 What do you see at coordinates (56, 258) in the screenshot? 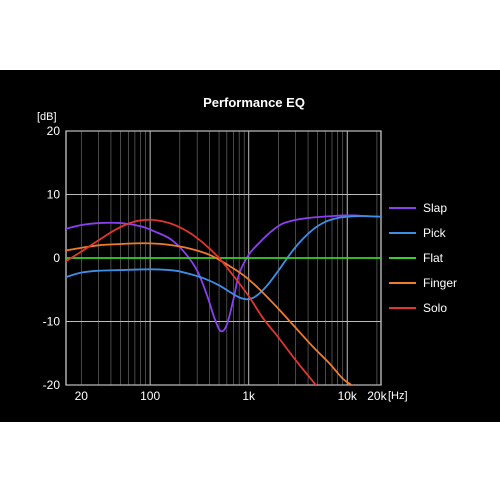
I see `y-tick-label: 0` at bounding box center [56, 258].